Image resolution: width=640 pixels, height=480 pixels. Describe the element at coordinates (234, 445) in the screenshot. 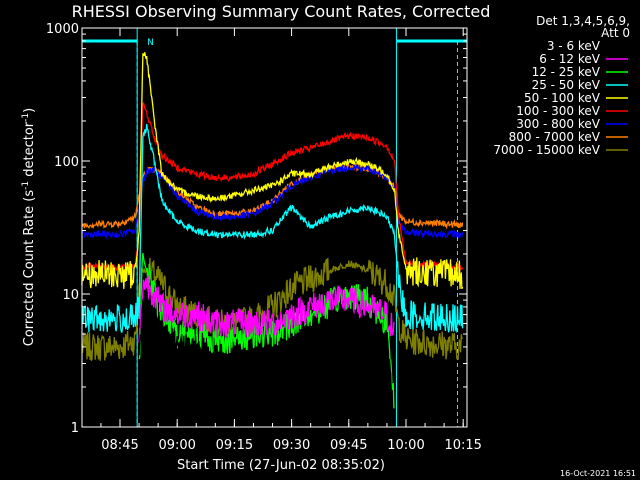

I see `x-tick-label: 09:15` at that location.